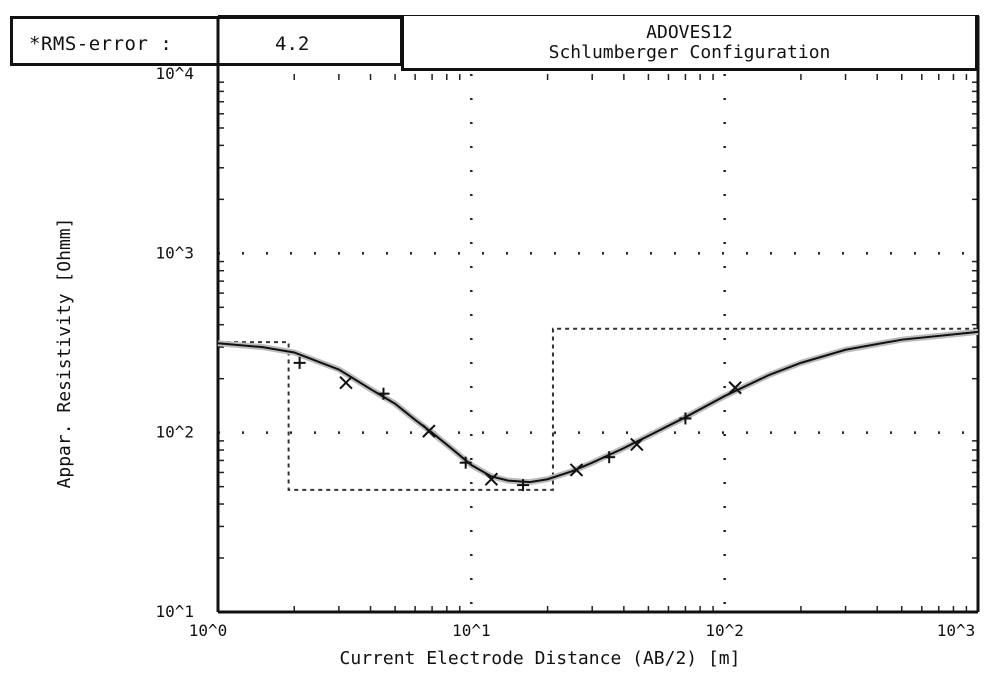  What do you see at coordinates (956, 630) in the screenshot?
I see `x-tick-label: 10^3` at bounding box center [956, 630].